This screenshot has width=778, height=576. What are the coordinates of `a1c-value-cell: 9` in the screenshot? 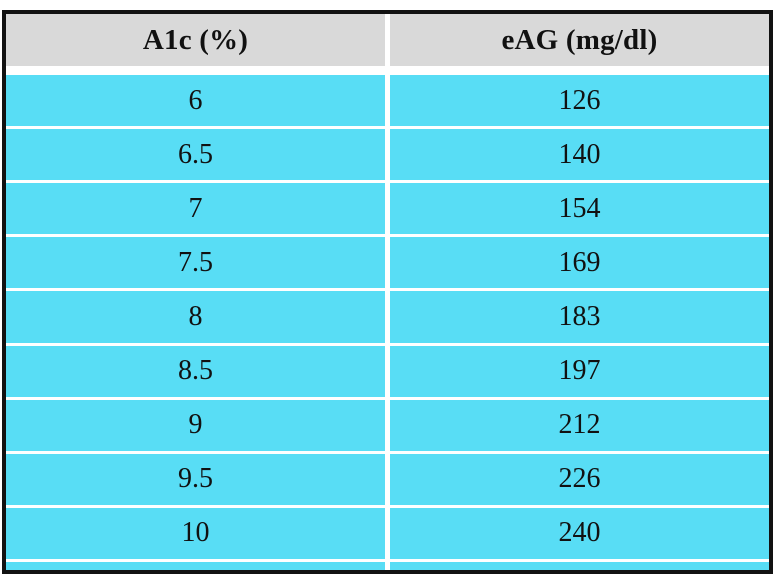 It's located at (195, 425).